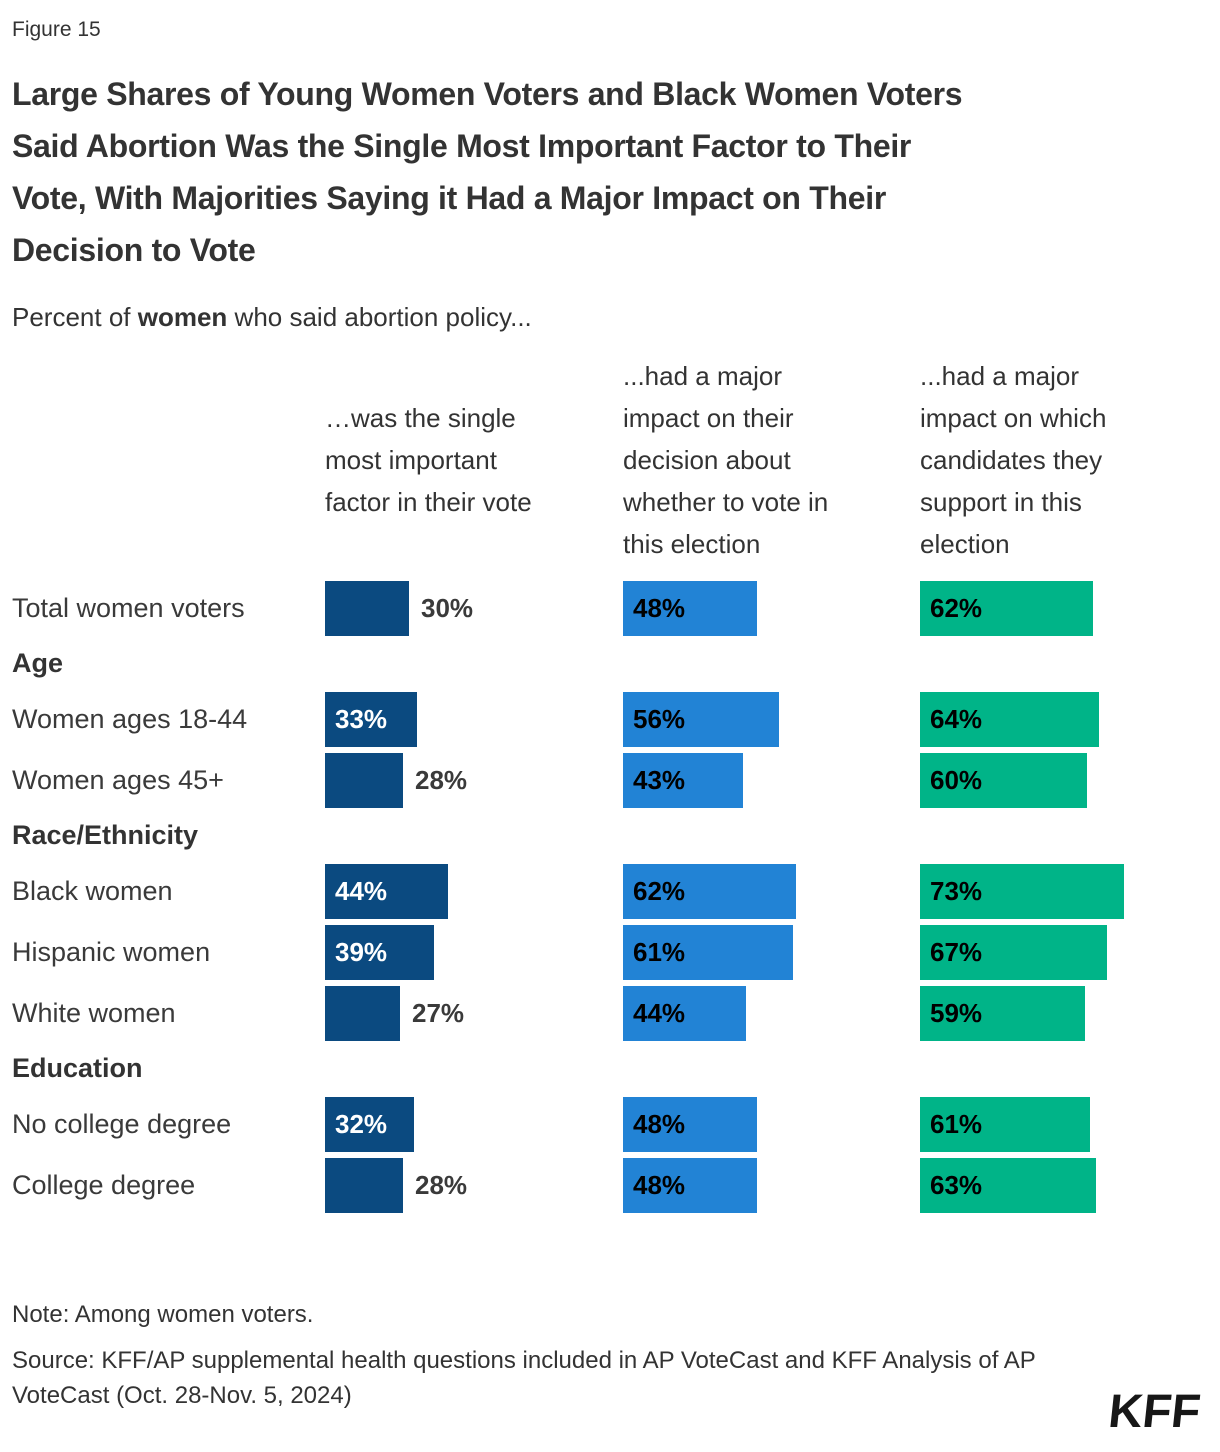  What do you see at coordinates (1154, 1410) in the screenshot?
I see `kff-logo: KFF` at bounding box center [1154, 1410].